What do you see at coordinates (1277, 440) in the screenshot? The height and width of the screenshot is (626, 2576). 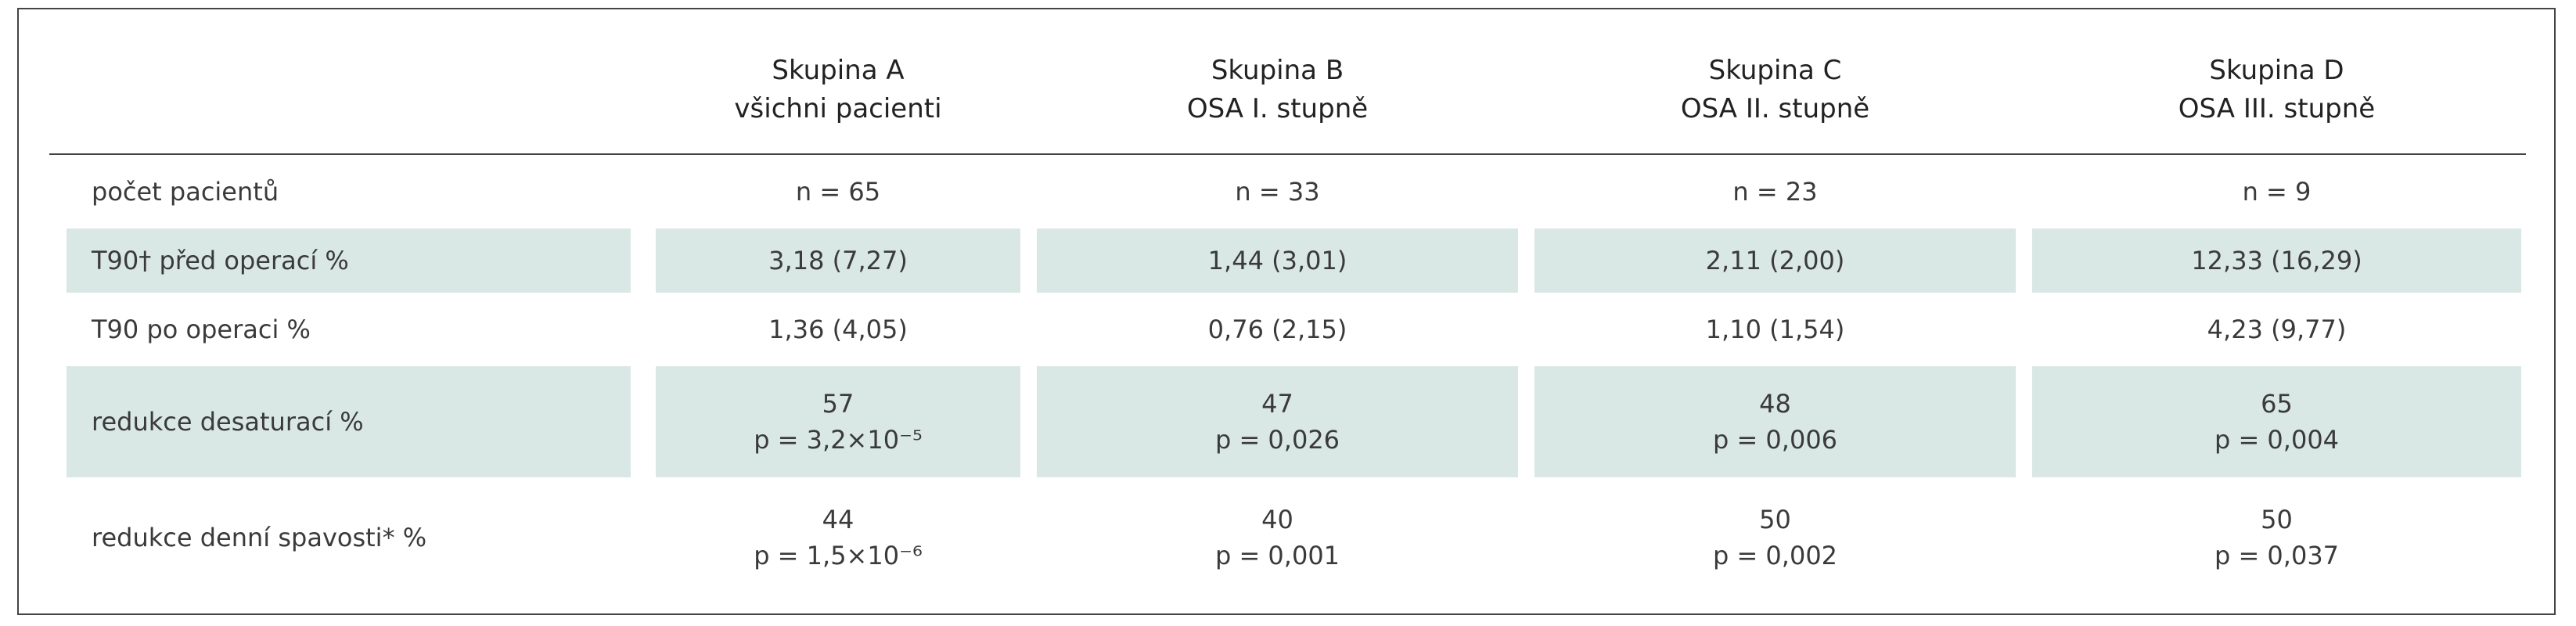 I see `cell-text: p = 0,026` at bounding box center [1277, 440].